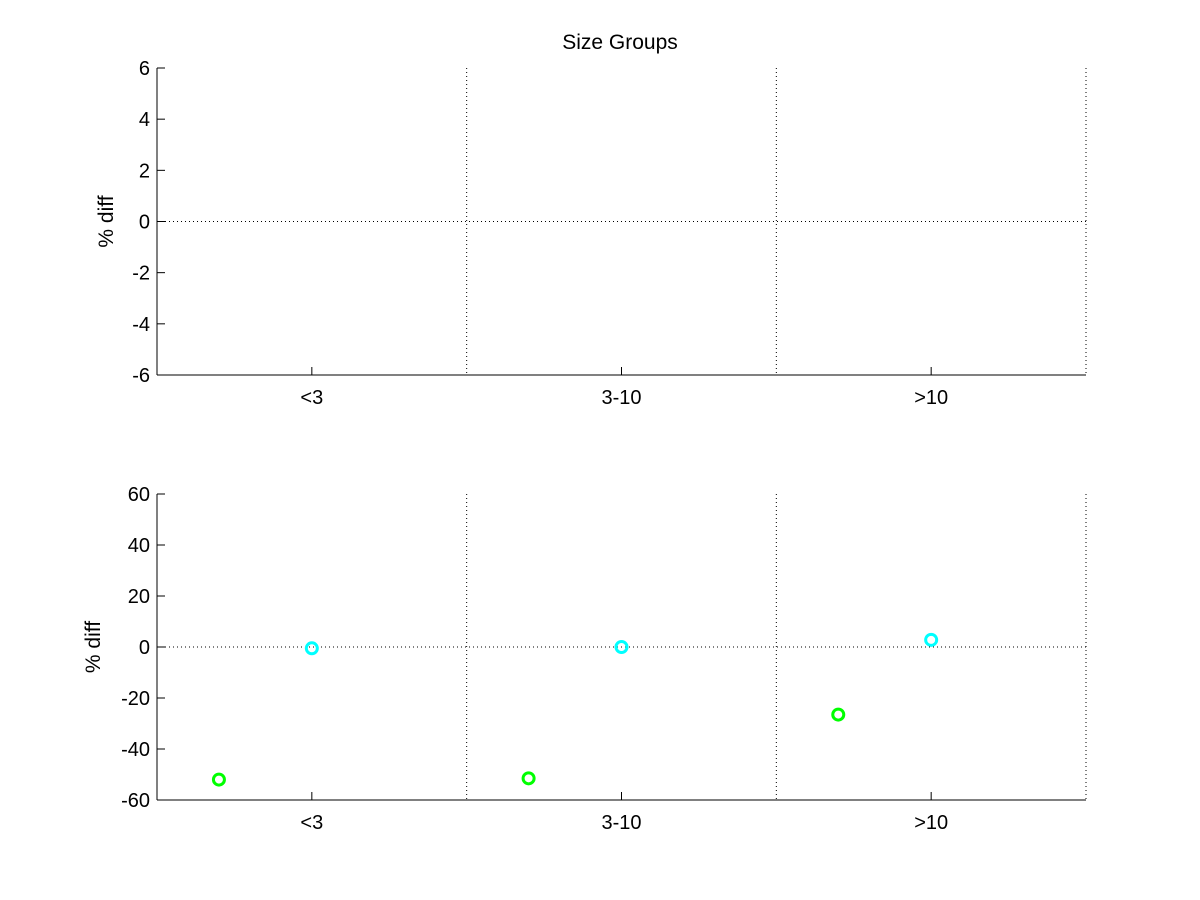 The image size is (1200, 900). What do you see at coordinates (139, 597) in the screenshot?
I see `y-tick-label: 20` at bounding box center [139, 597].